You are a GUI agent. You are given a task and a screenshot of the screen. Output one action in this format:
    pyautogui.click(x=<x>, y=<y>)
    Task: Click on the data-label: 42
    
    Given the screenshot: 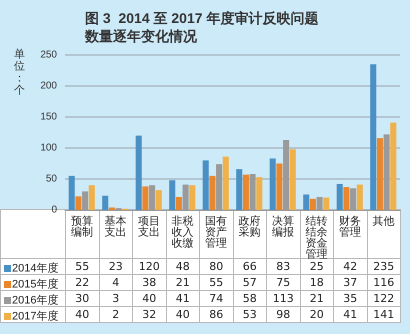 What is the action you would take?
    pyautogui.click(x=350, y=266)
    